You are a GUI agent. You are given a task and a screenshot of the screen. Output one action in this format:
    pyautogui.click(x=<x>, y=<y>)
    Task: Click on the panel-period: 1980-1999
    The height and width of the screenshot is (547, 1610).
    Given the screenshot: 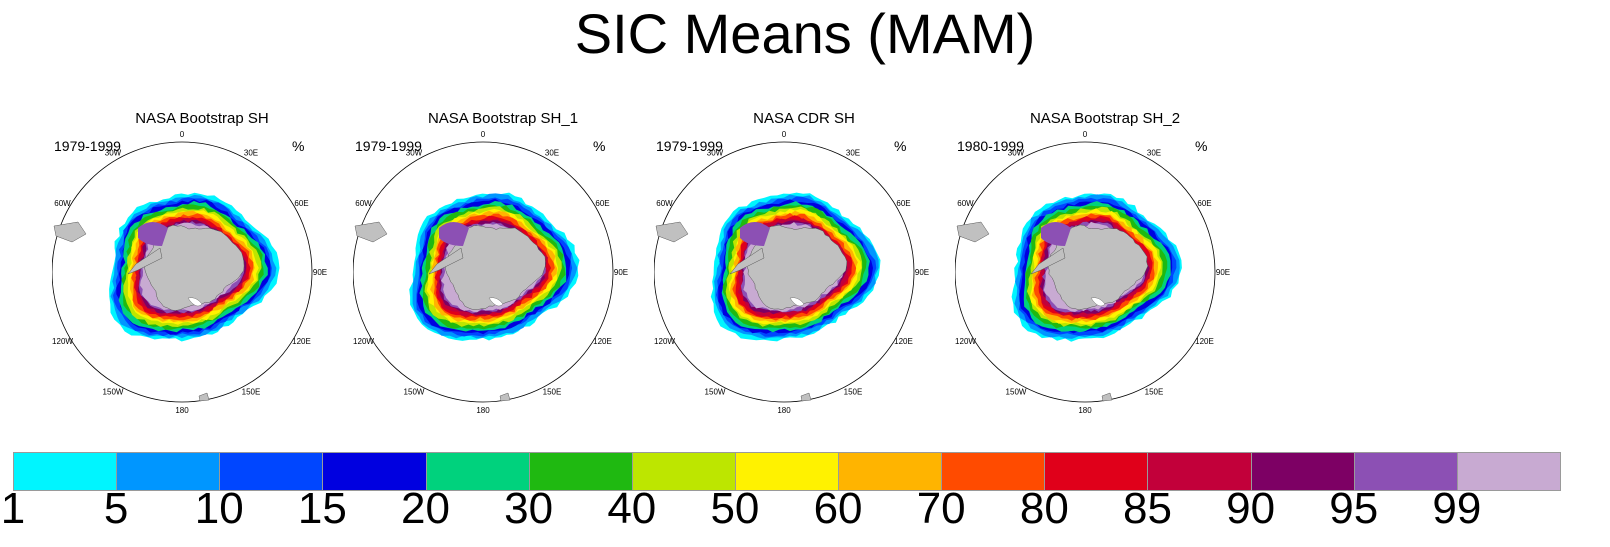 What is the action you would take?
    pyautogui.click(x=990, y=146)
    